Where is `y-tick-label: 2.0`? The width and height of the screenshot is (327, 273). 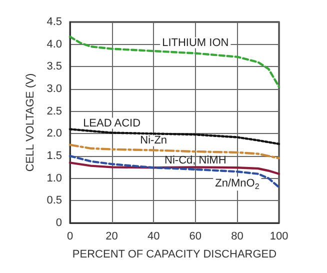
y-tick-label: 2.0 is located at coordinates (54, 134).